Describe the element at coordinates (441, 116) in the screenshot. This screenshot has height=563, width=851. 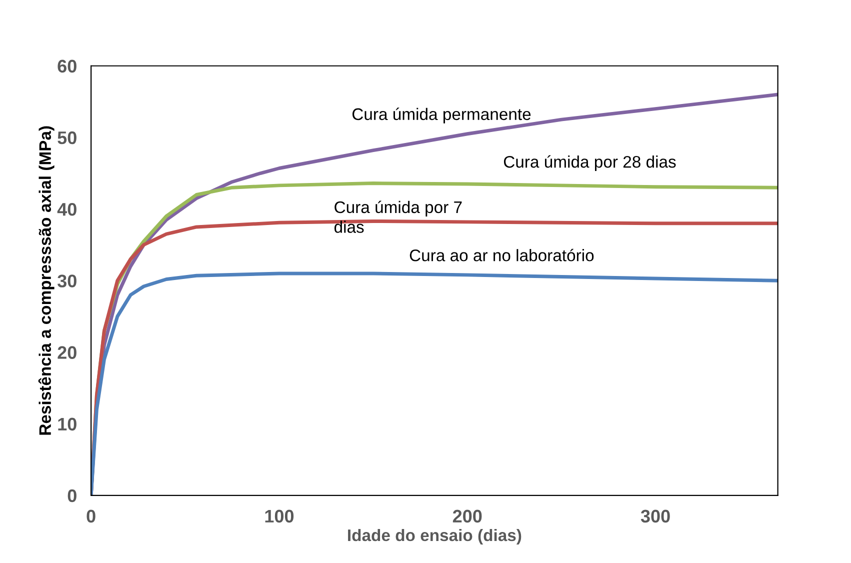
I see `annotation: Cura úmida permanente` at that location.